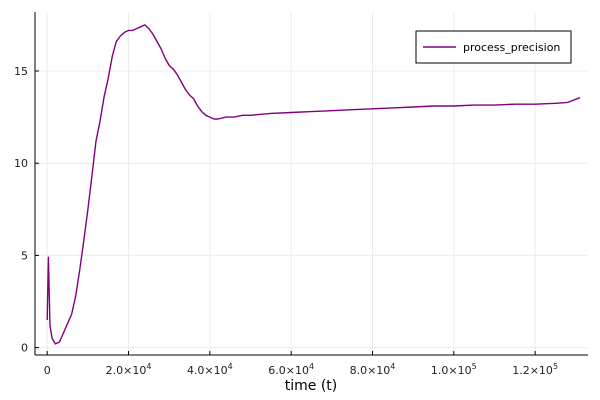 The image size is (600, 400). What do you see at coordinates (454, 369) in the screenshot?
I see `x-tick-label: 1.0×10⁵` at bounding box center [454, 369].